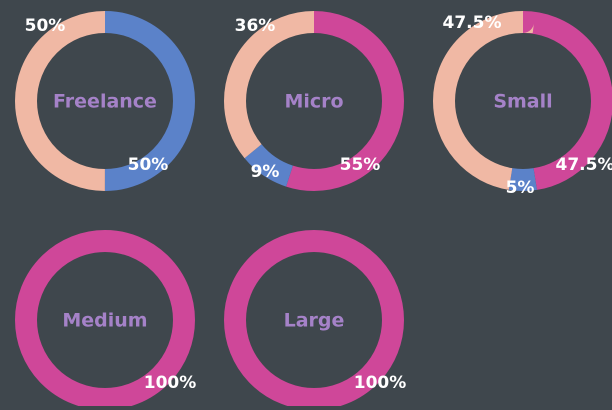 The width and height of the screenshot is (612, 410). What do you see at coordinates (265, 172) in the screenshot?
I see `value-label: 9%` at bounding box center [265, 172].